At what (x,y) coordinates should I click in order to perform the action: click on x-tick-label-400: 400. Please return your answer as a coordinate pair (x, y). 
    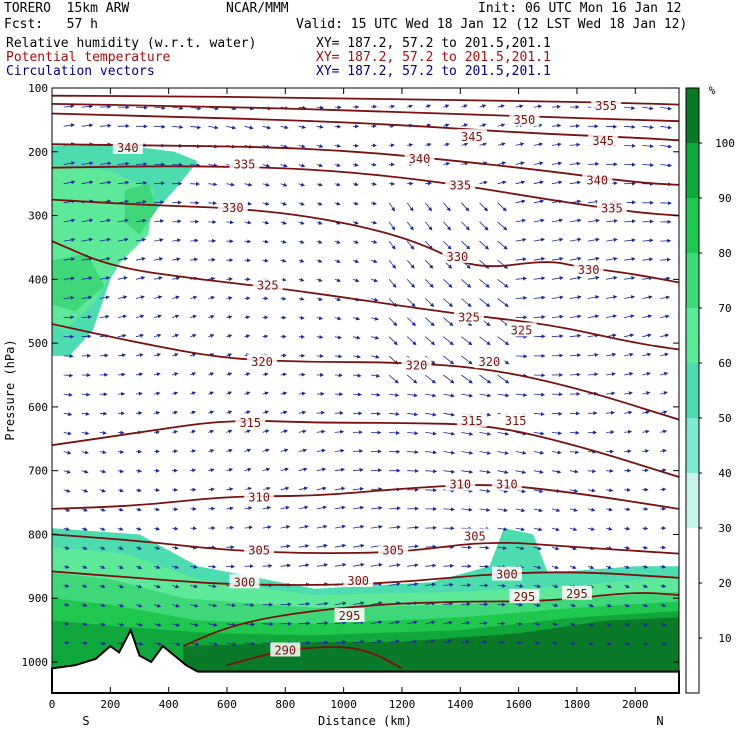
    Looking at the image, I should click on (169, 704).